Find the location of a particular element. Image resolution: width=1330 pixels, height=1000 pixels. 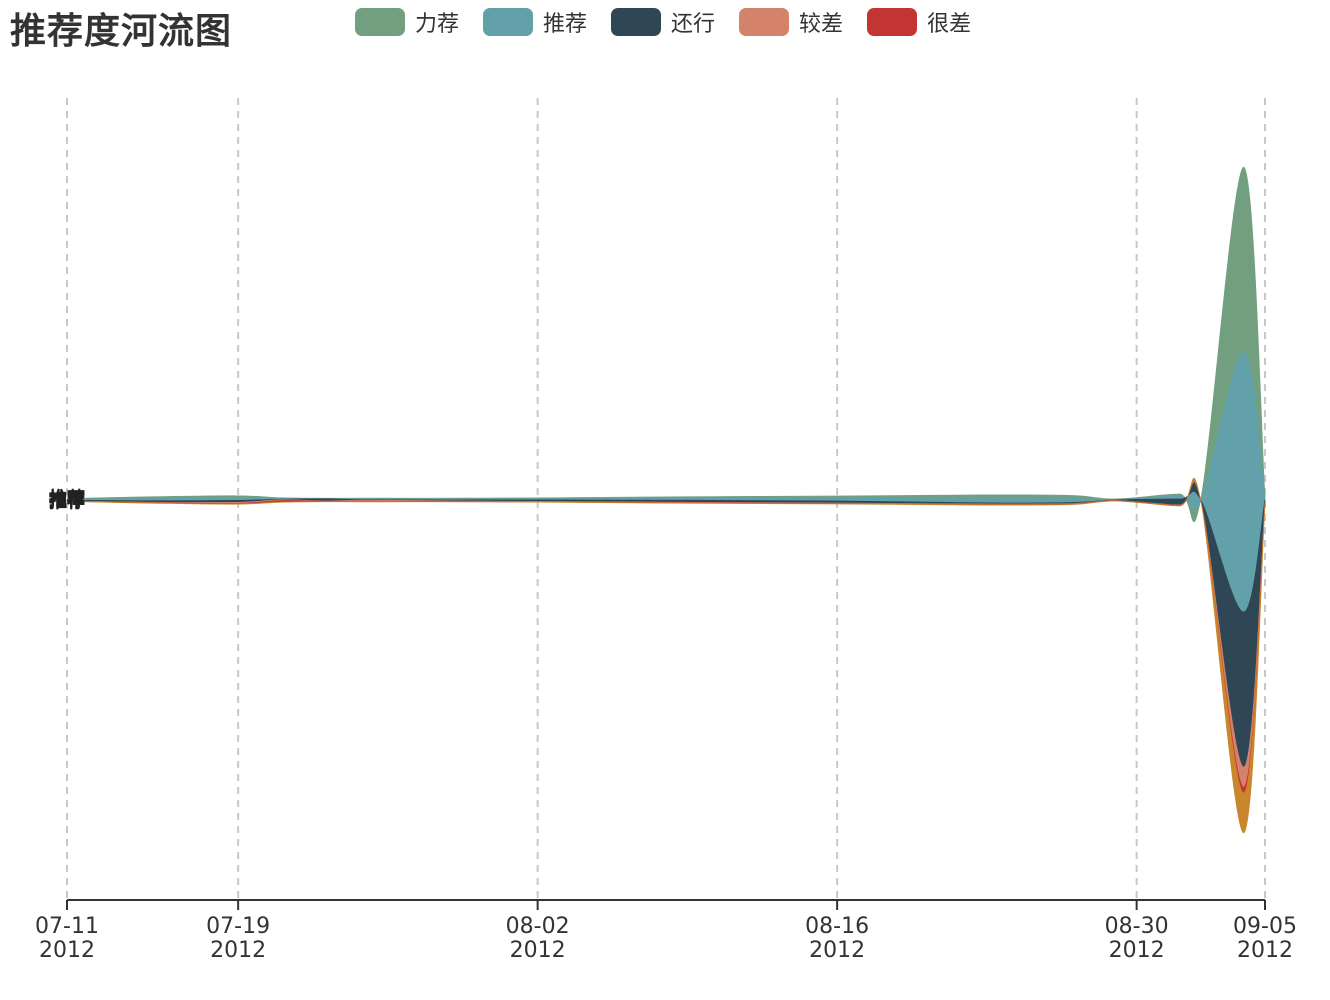

legend: 力荐 推荐 还行 较差 很差 is located at coordinates (675, 22).